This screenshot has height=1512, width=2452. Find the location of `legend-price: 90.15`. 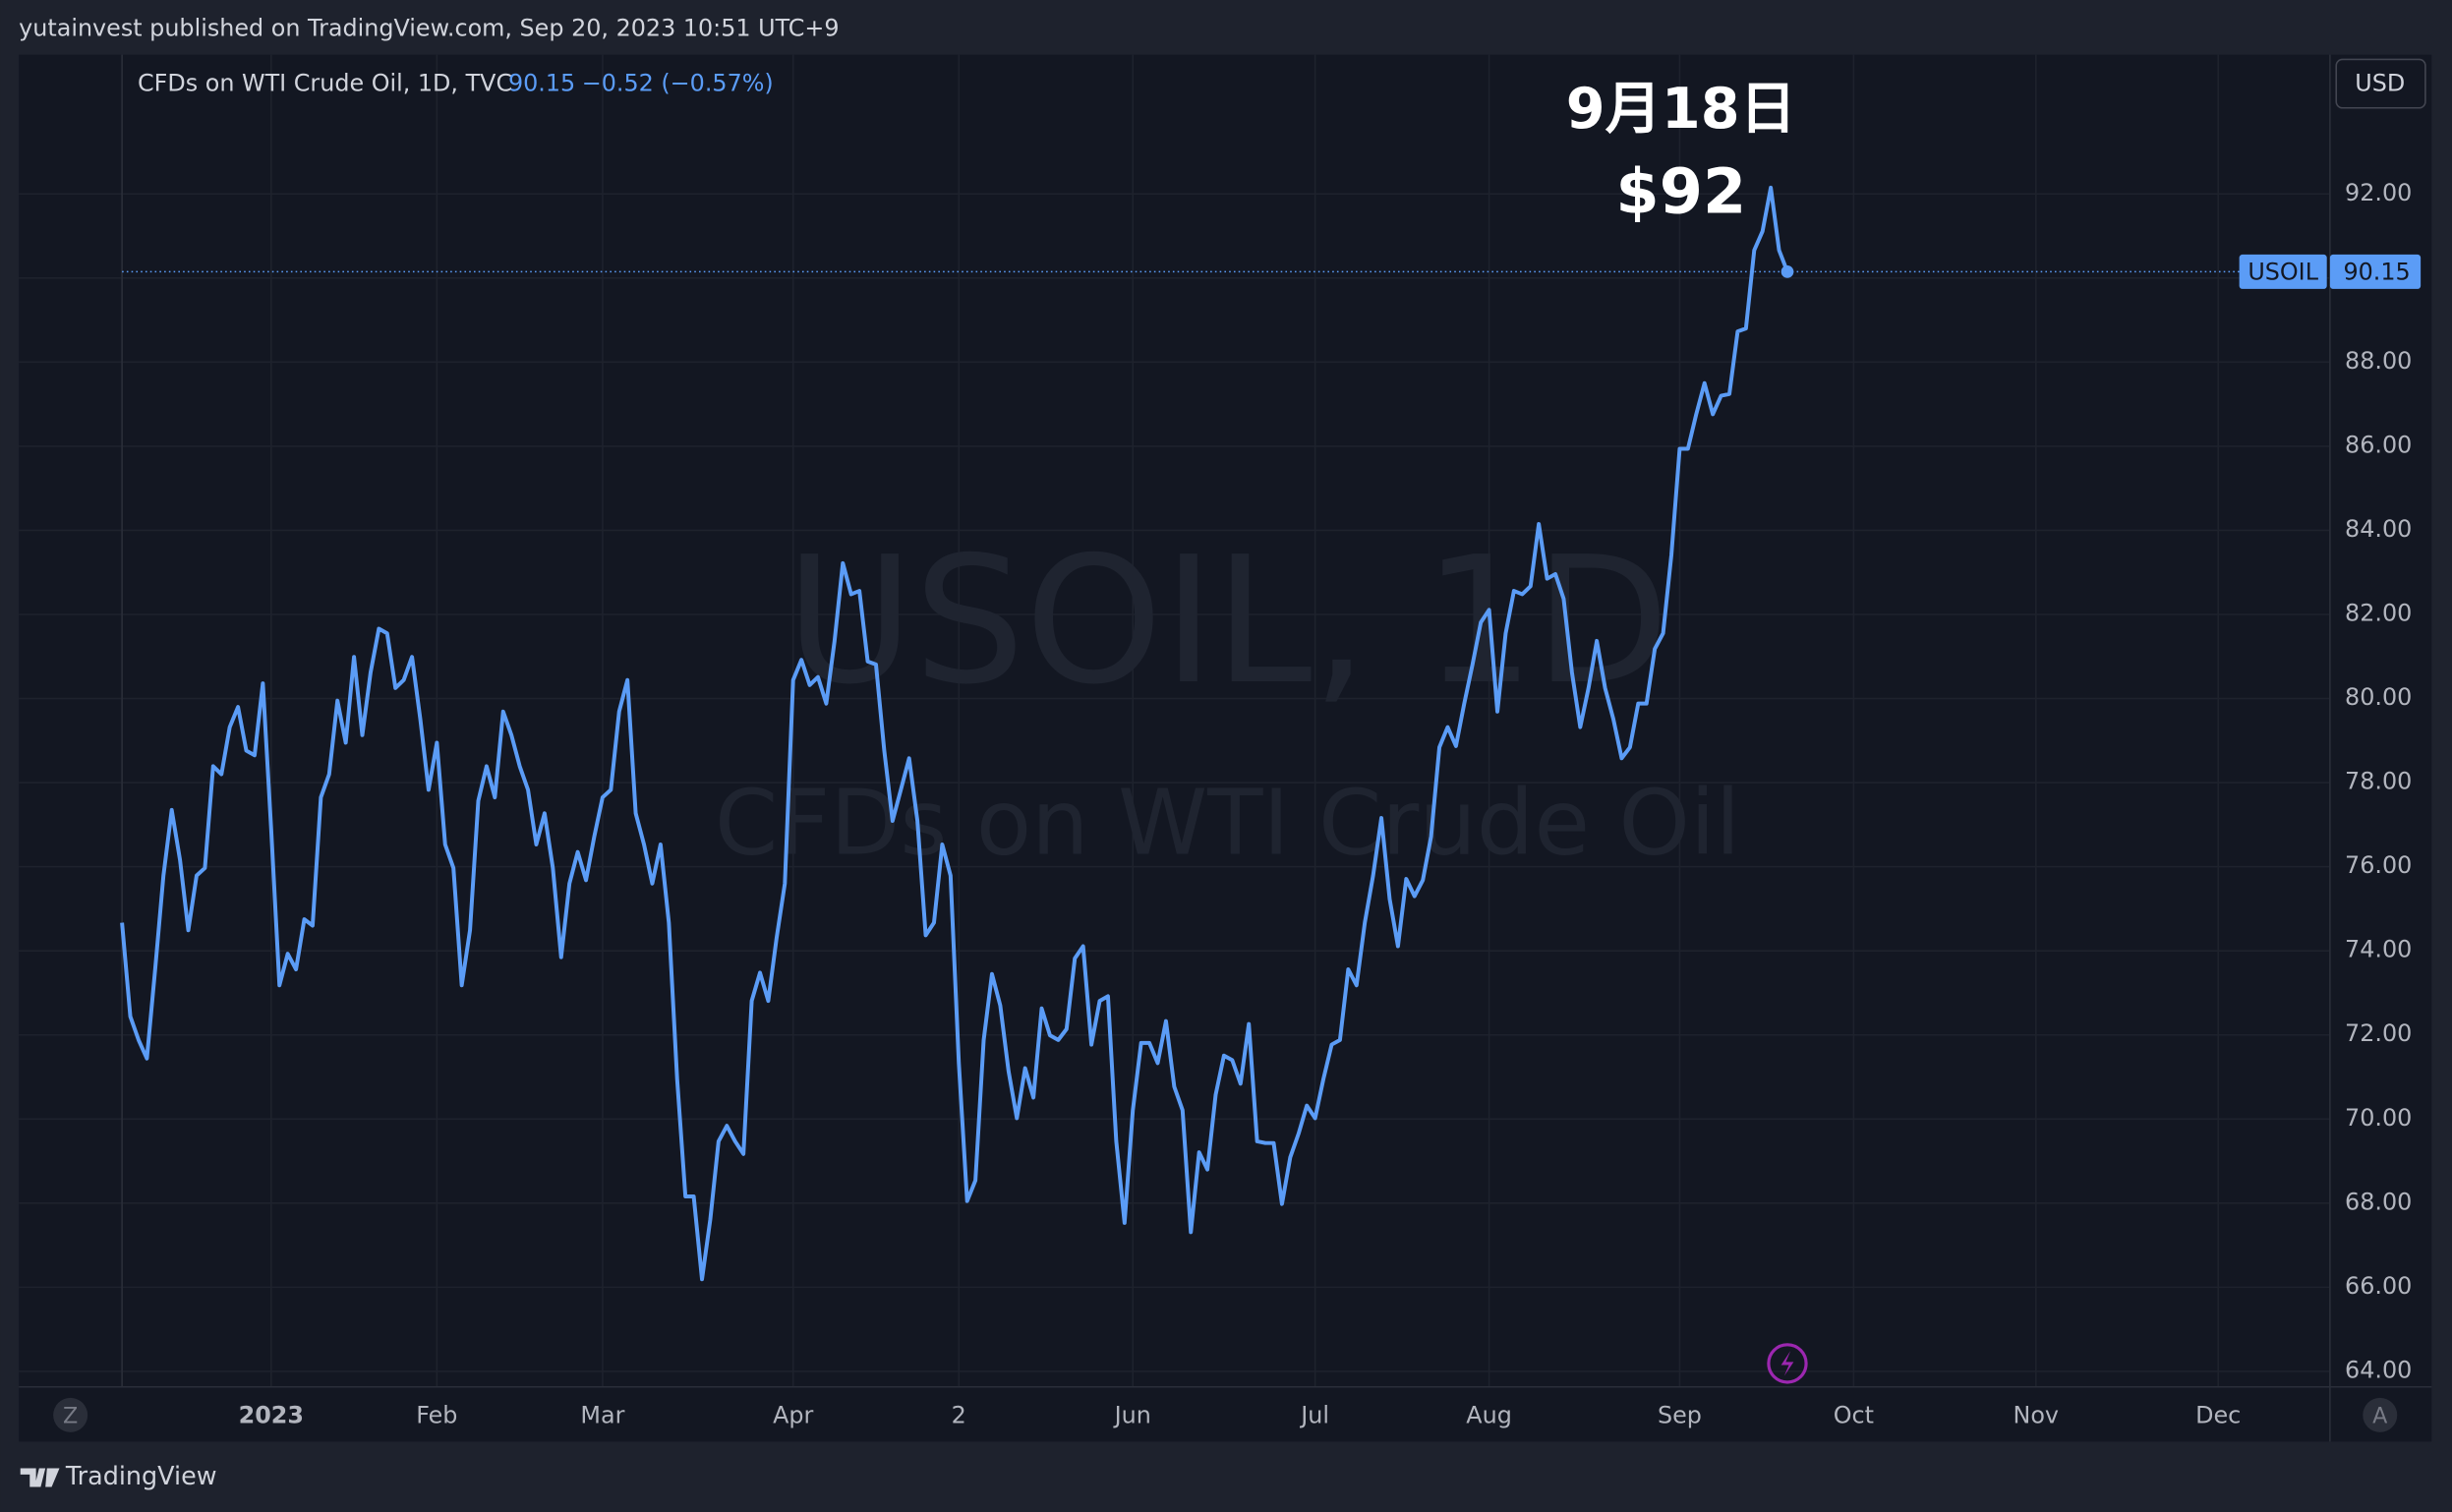

legend-price: 90.15 is located at coordinates (541, 82).